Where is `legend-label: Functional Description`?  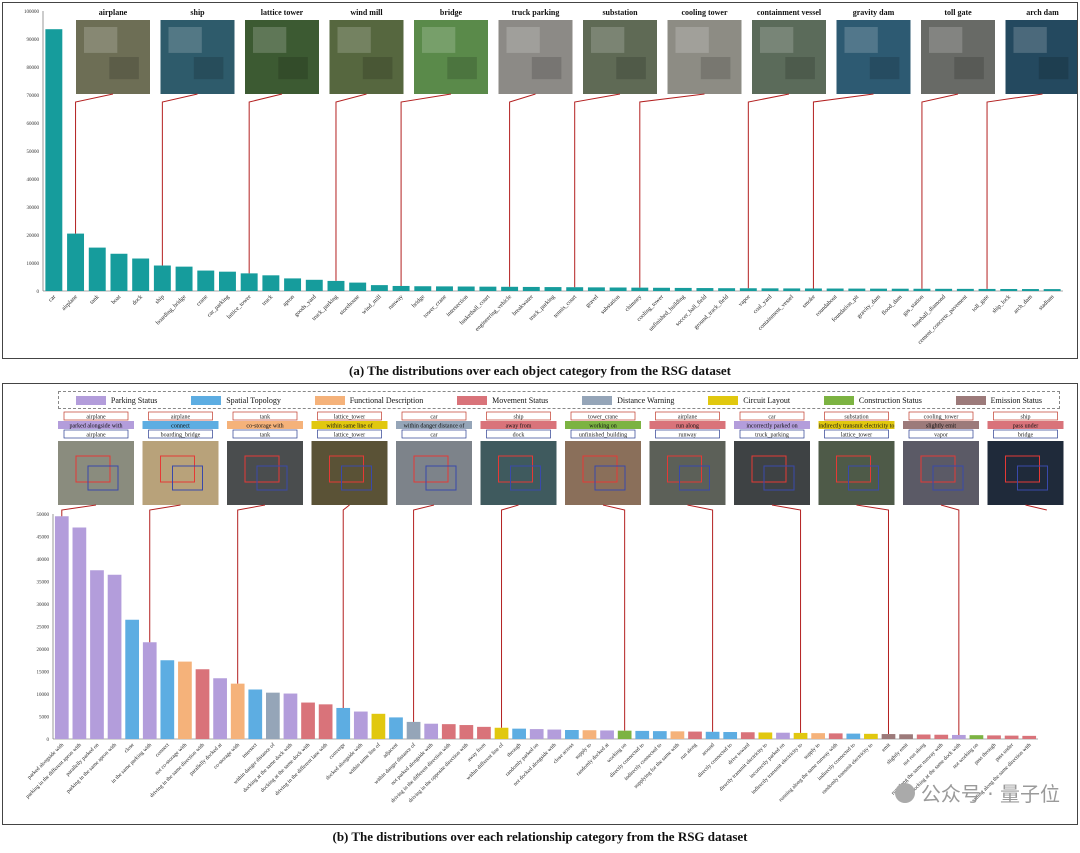 legend-label: Functional Description is located at coordinates (386, 400).